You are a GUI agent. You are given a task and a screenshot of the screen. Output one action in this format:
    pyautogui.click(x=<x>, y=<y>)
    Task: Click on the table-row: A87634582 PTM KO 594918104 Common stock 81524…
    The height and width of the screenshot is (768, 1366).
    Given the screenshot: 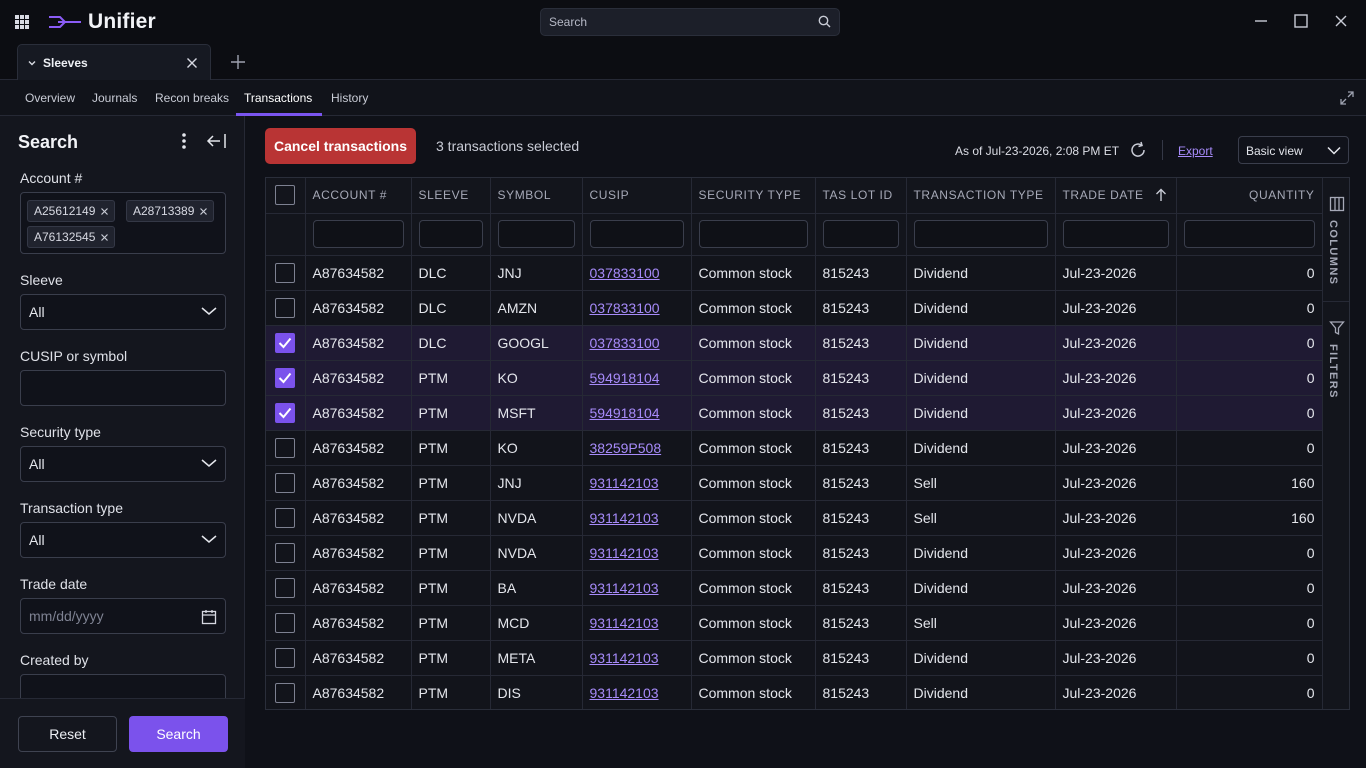 What is the action you would take?
    pyautogui.click(x=794, y=378)
    